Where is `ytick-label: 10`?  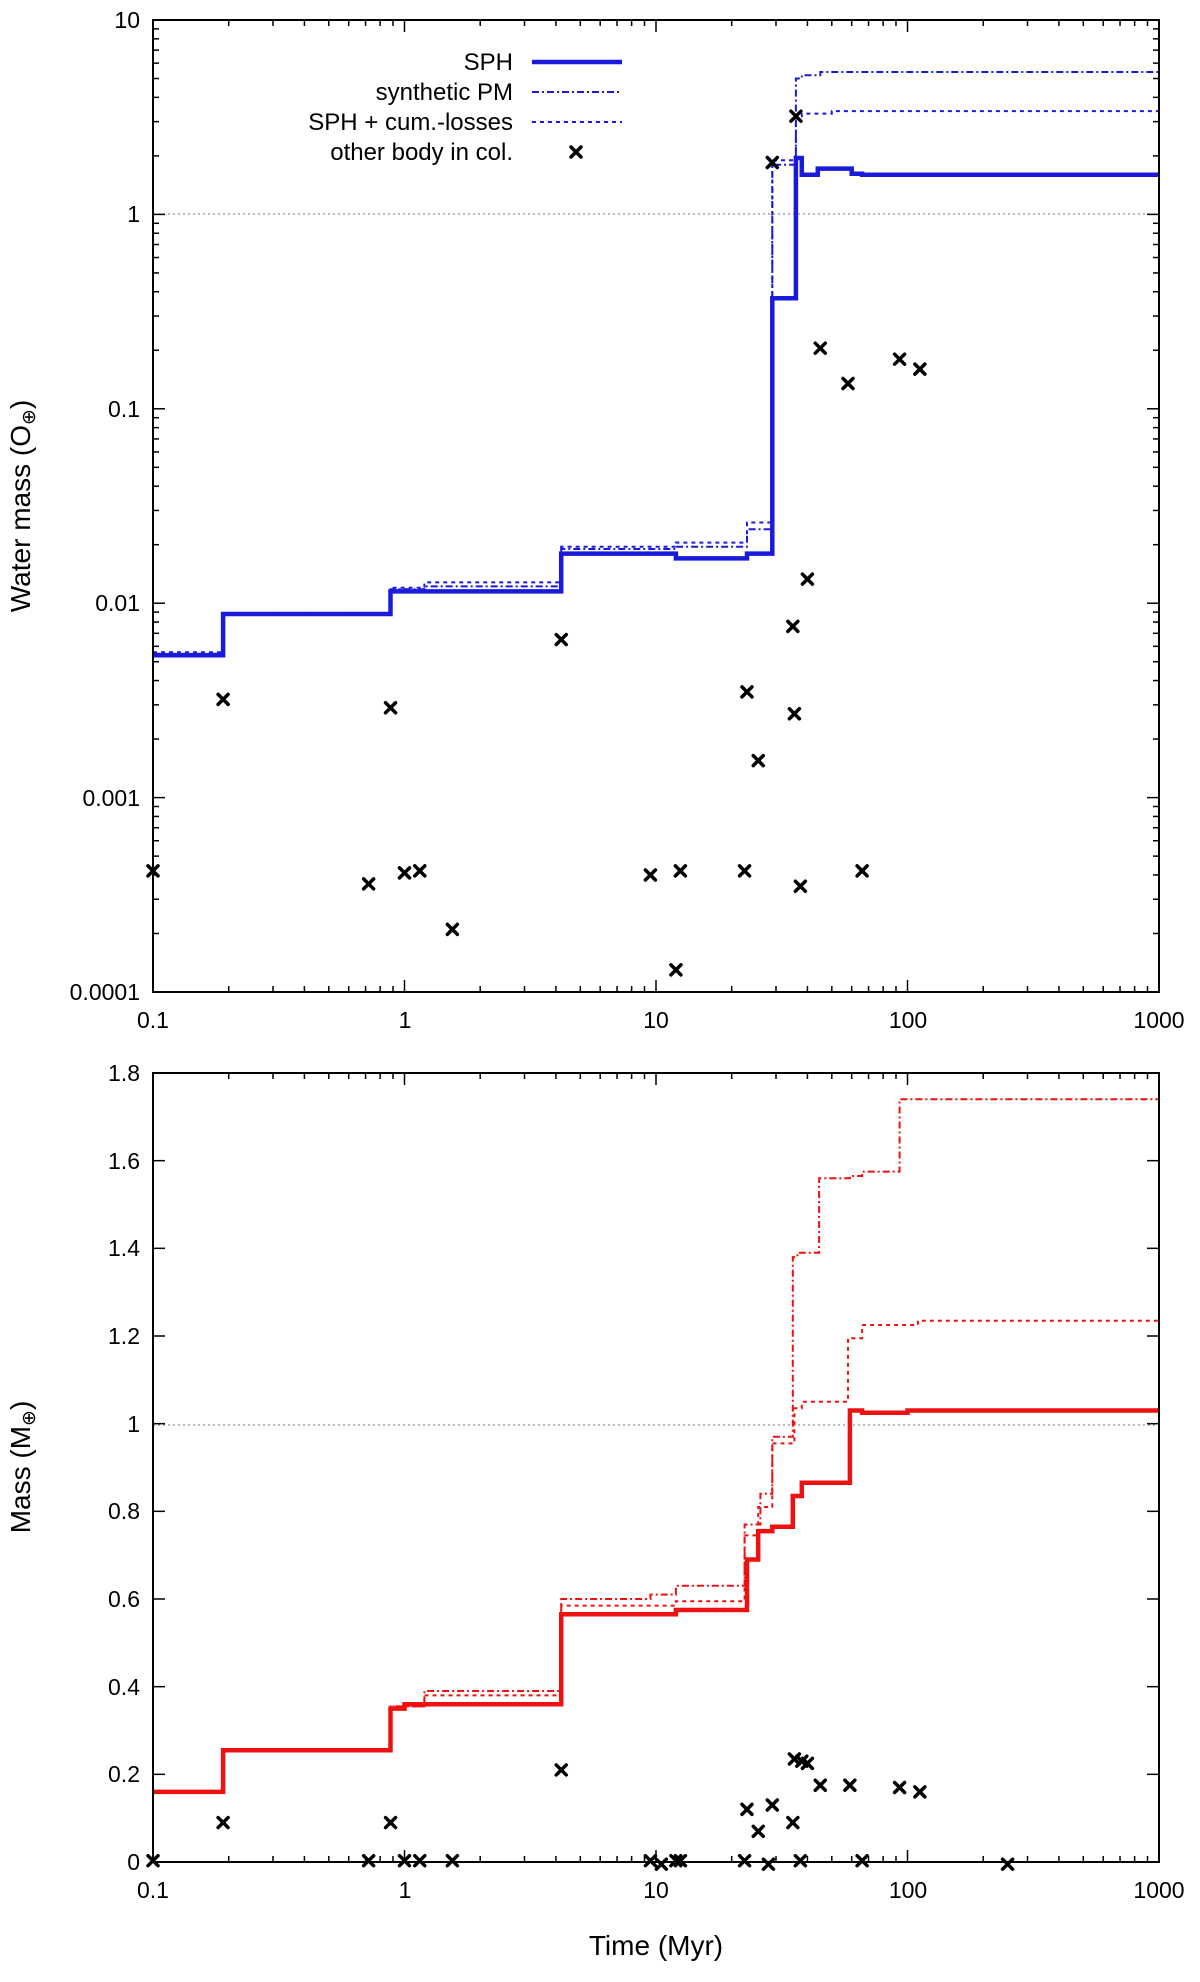
ytick-label: 10 is located at coordinates (127, 20).